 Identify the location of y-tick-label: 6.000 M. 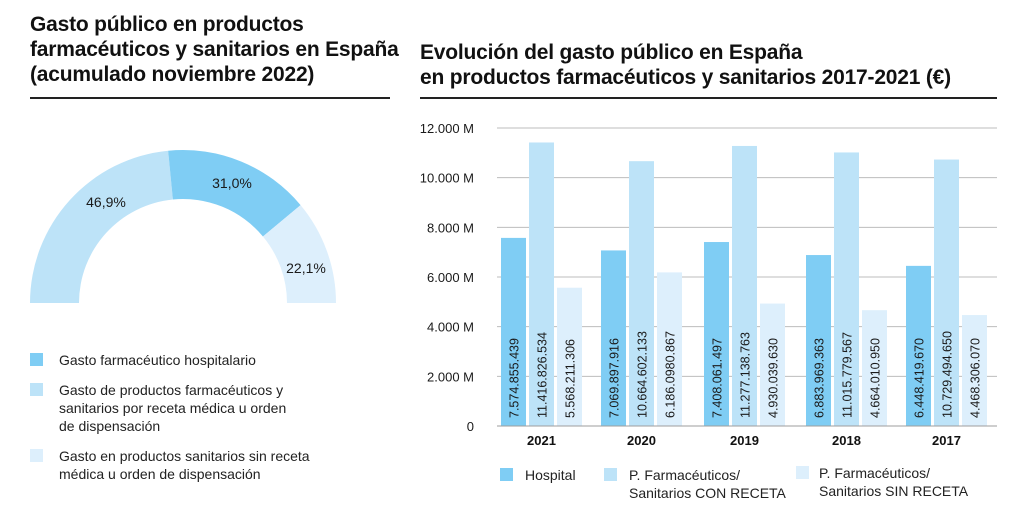
(450, 277).